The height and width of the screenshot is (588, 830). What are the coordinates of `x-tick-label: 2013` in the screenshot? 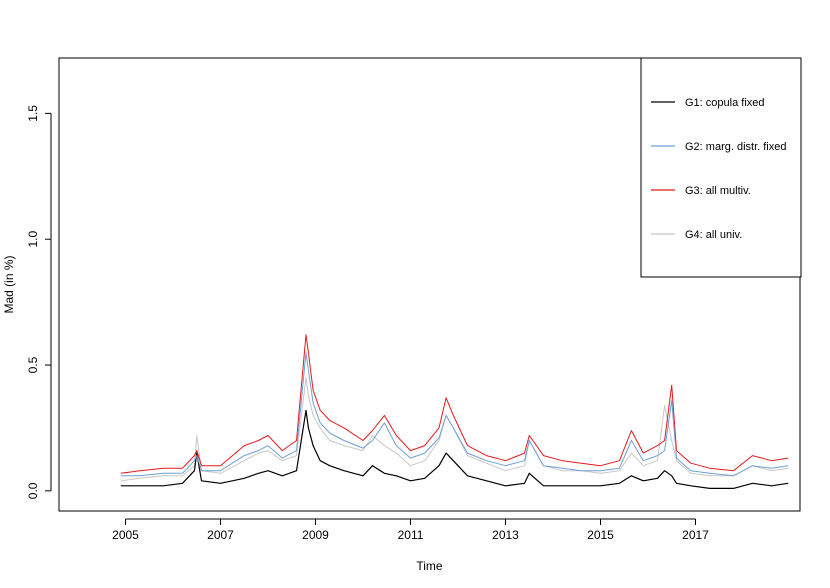 It's located at (505, 535).